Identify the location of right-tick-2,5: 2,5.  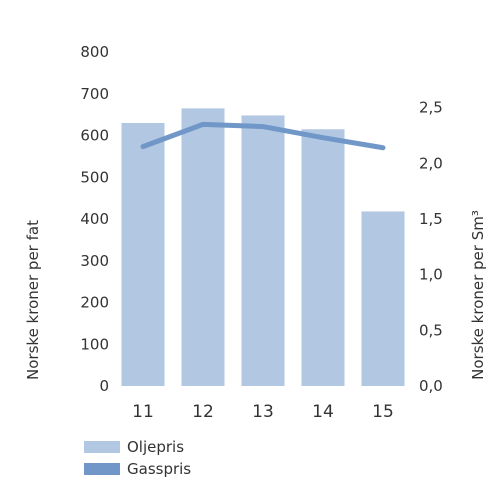
(431, 108).